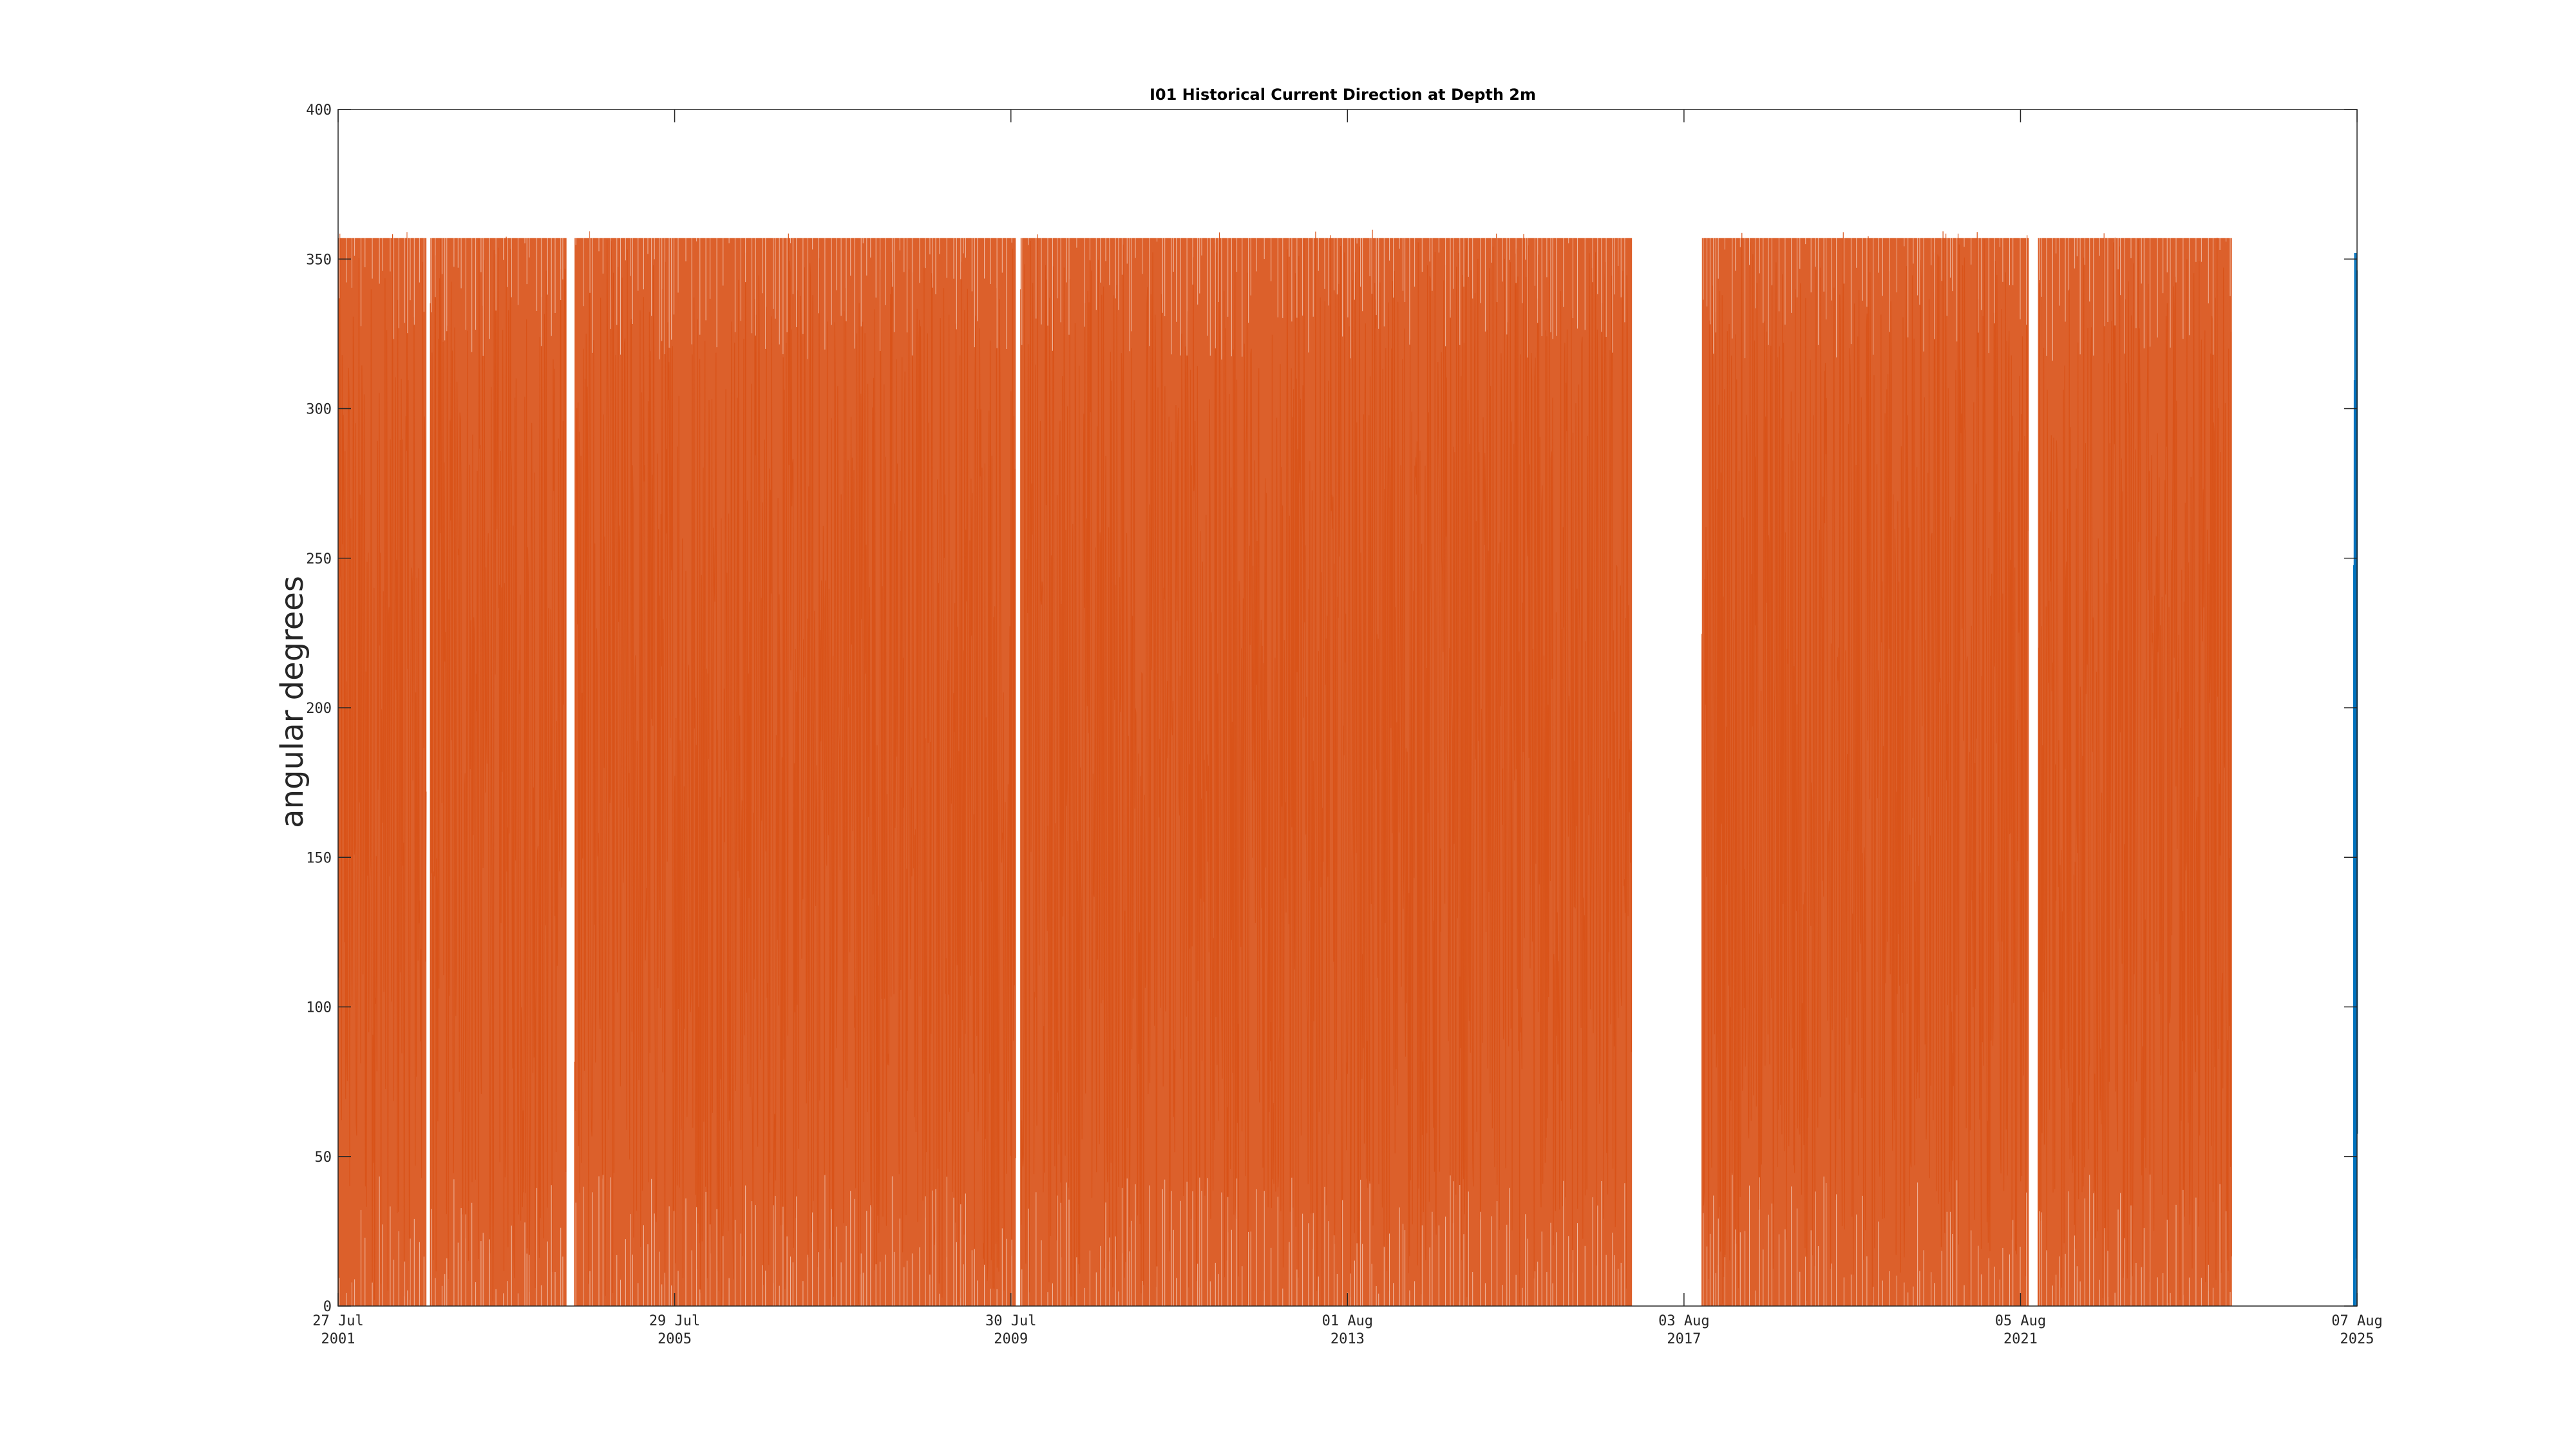  Describe the element at coordinates (675, 1321) in the screenshot. I see `x-tick-label-day-month: 29 Jul` at that location.